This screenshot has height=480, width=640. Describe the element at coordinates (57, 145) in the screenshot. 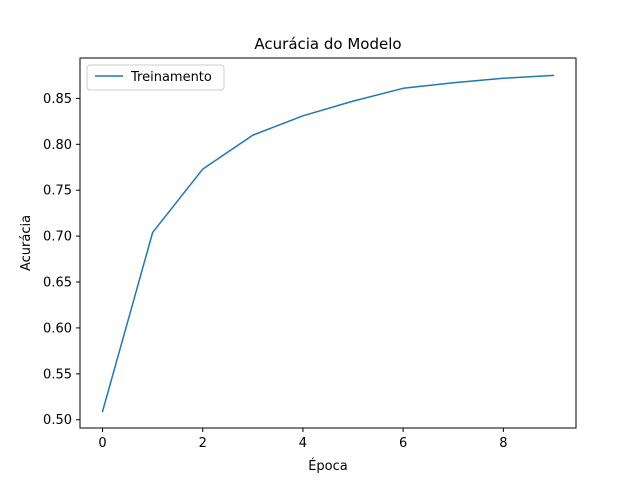

I see `y-tick-label: 0.80` at that location.